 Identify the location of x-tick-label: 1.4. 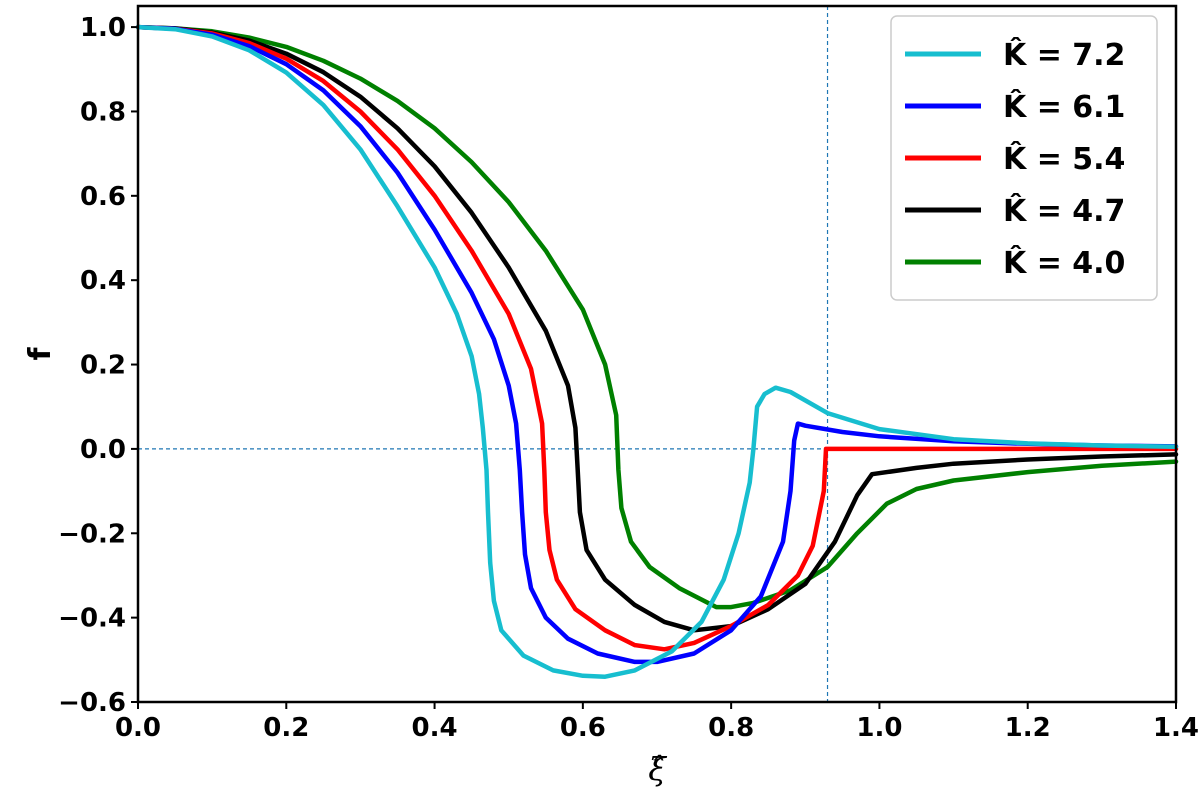
(1176, 728).